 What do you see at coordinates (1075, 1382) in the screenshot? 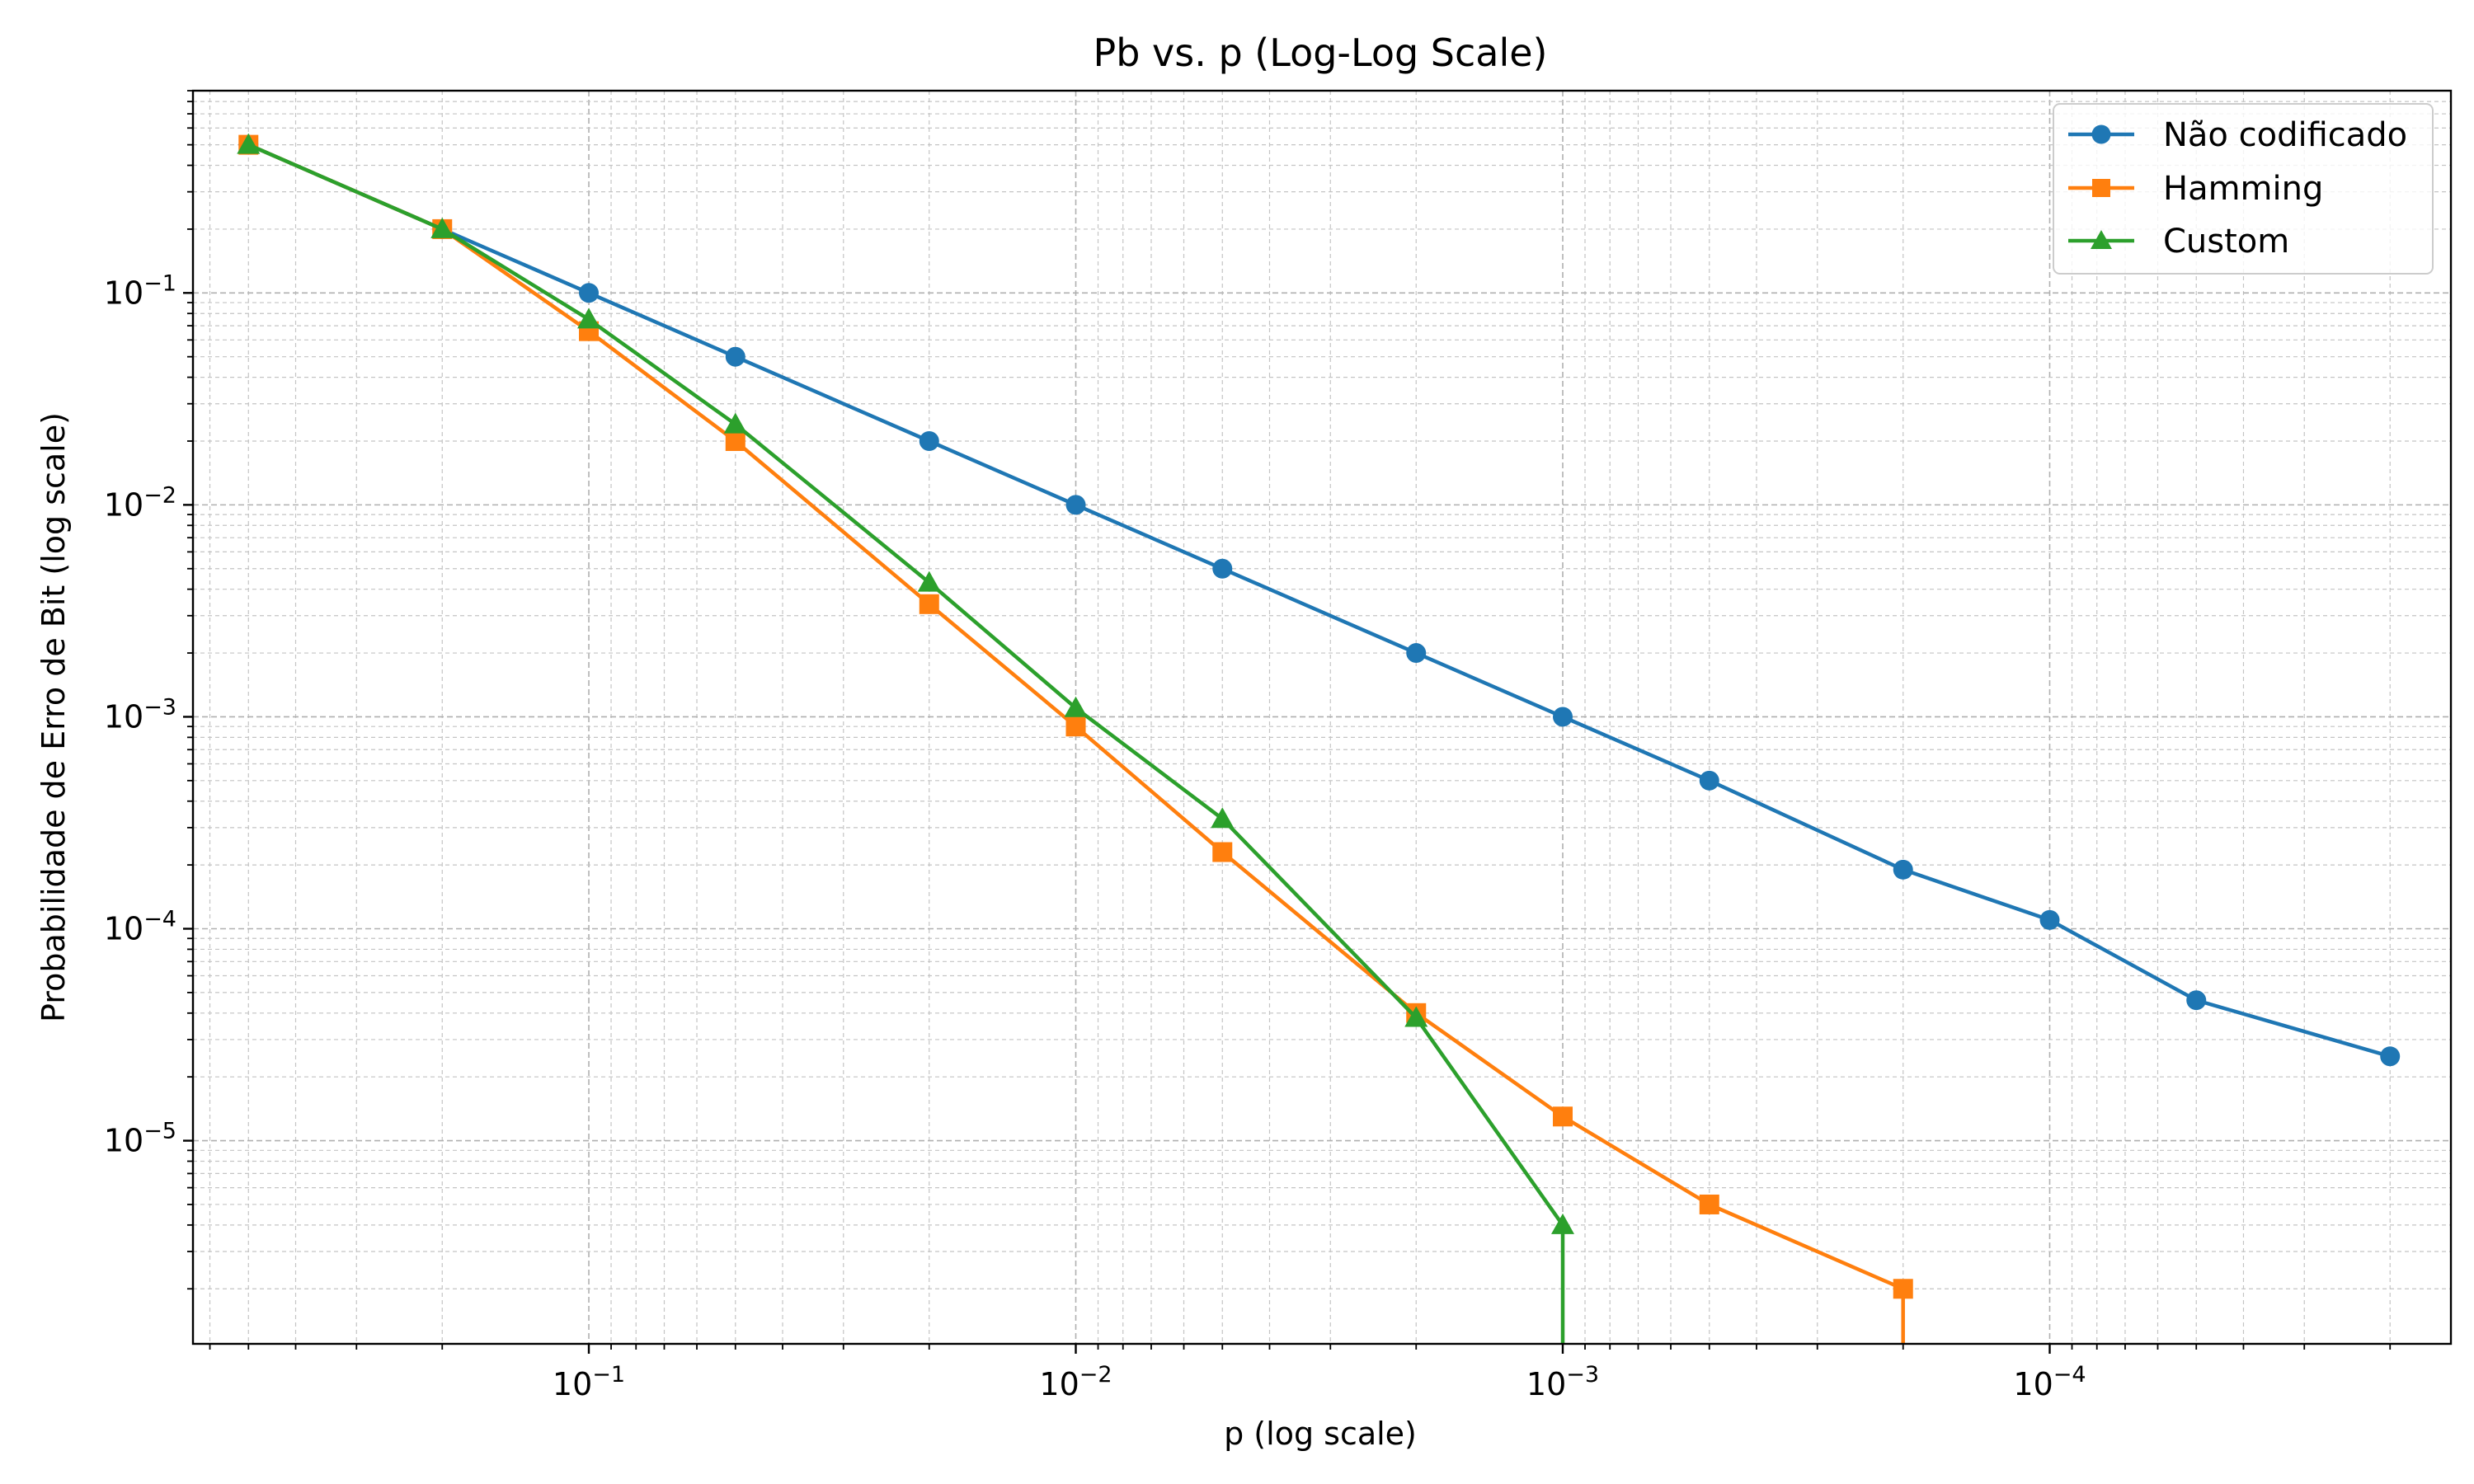
I see `x-tick-label: 10⁻²` at bounding box center [1075, 1382].